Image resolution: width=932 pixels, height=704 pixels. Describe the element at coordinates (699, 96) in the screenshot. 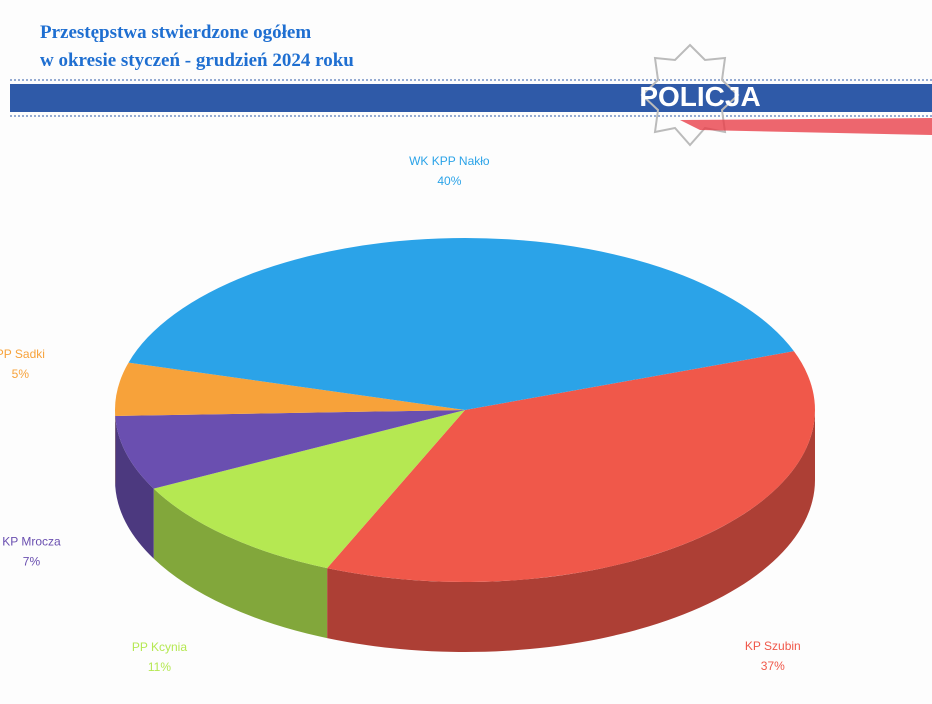

I see `brand: POLICJA` at that location.